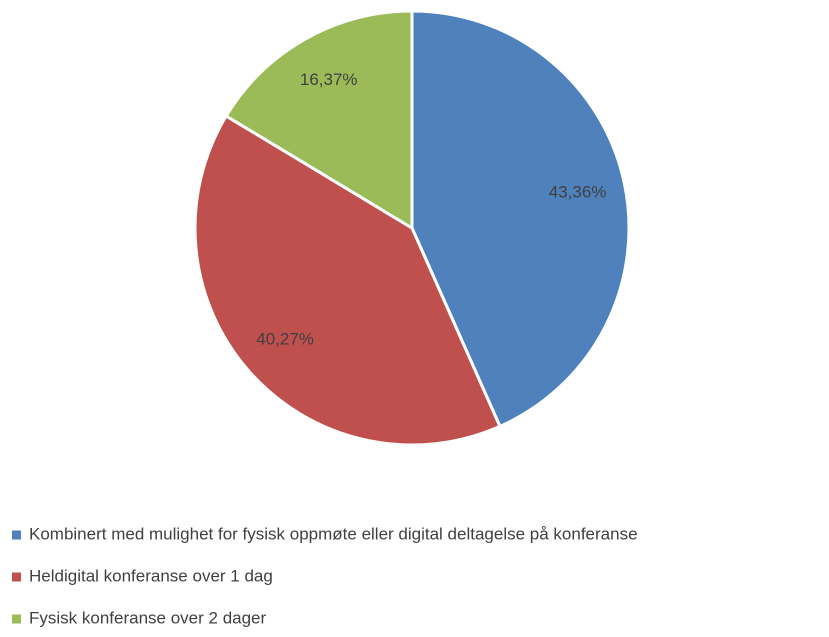 The width and height of the screenshot is (829, 637). Describe the element at coordinates (151, 575) in the screenshot. I see `legend-label: Heldigital konferanse over 1 dag` at that location.